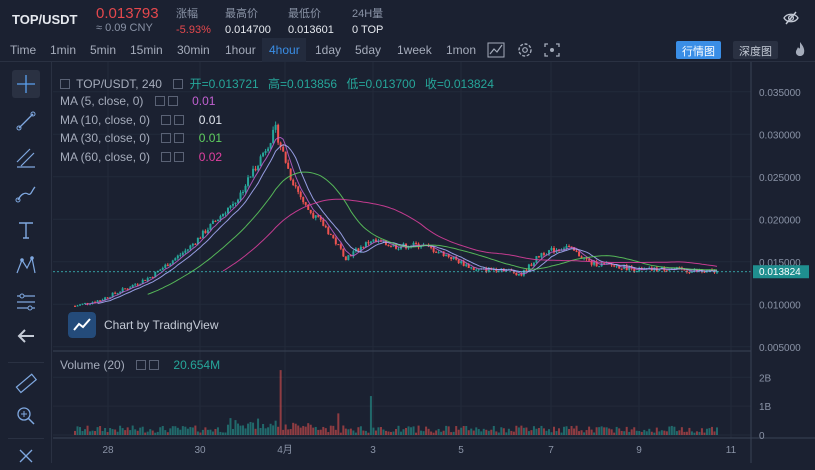  What do you see at coordinates (496, 50) in the screenshot?
I see `indicator-icon` at bounding box center [496, 50].